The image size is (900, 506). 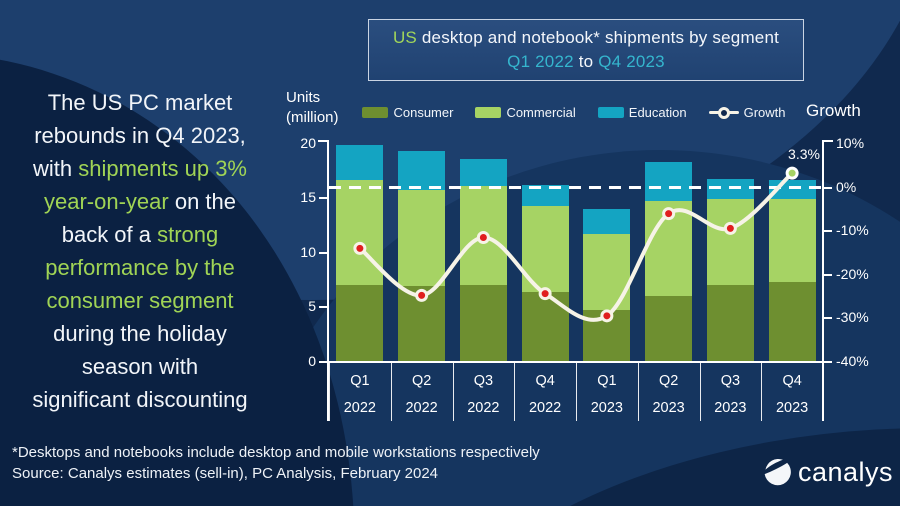 I want to click on legend-item-consumer: Consumer, so click(x=407, y=112).